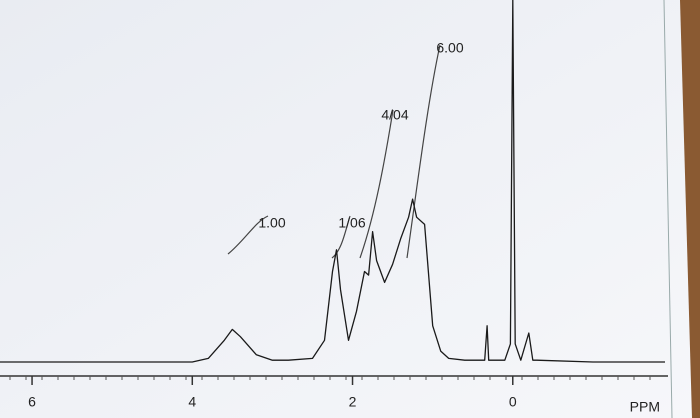 Image resolution: width=700 pixels, height=418 pixels. I want to click on integration-label: 6.00, so click(449, 48).